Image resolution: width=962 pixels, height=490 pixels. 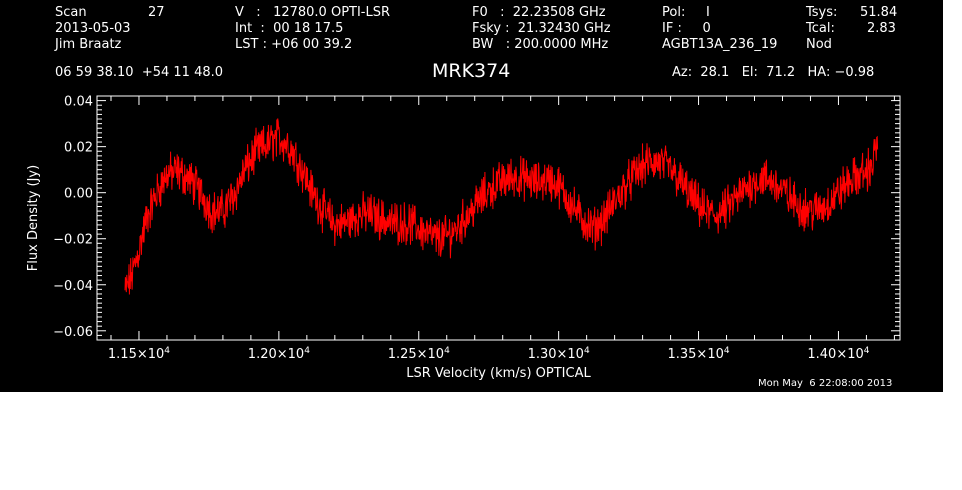 I want to click on tcal-value: 2.83, so click(x=881, y=28).